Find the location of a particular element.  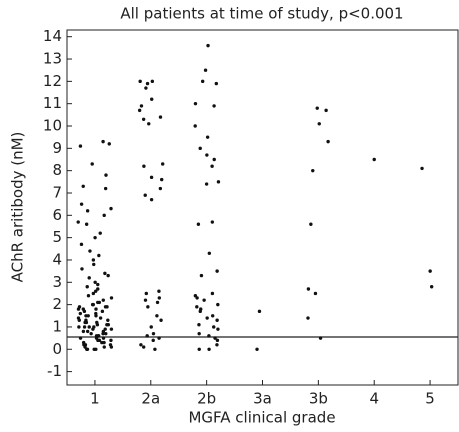

x-tick-label: 1 is located at coordinates (95, 399).